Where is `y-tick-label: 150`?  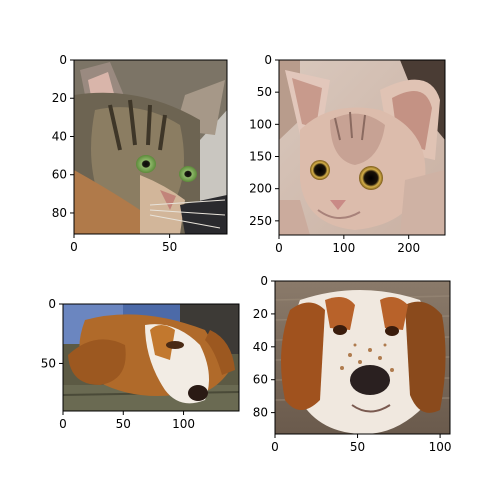 y-tick-label: 150 is located at coordinates (260, 157).